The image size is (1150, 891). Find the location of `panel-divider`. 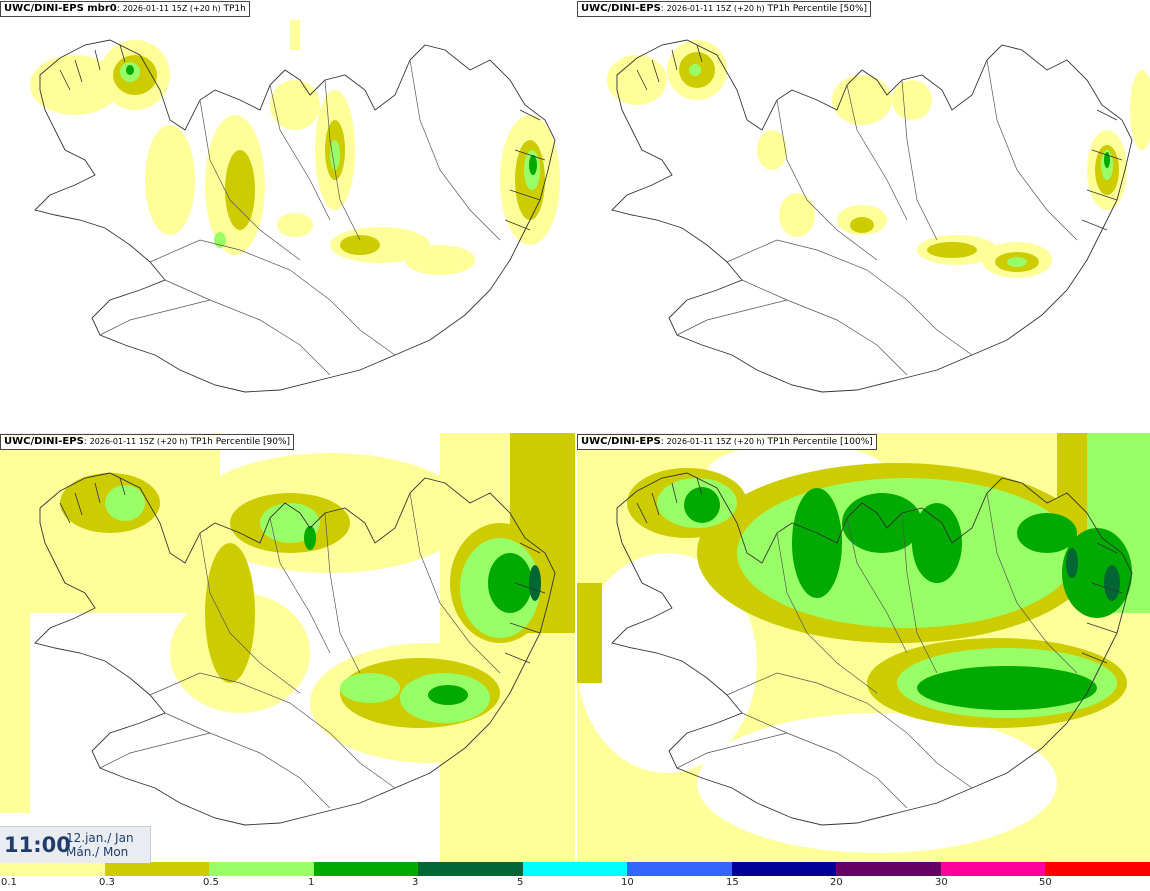

panel-divider is located at coordinates (575, 432).